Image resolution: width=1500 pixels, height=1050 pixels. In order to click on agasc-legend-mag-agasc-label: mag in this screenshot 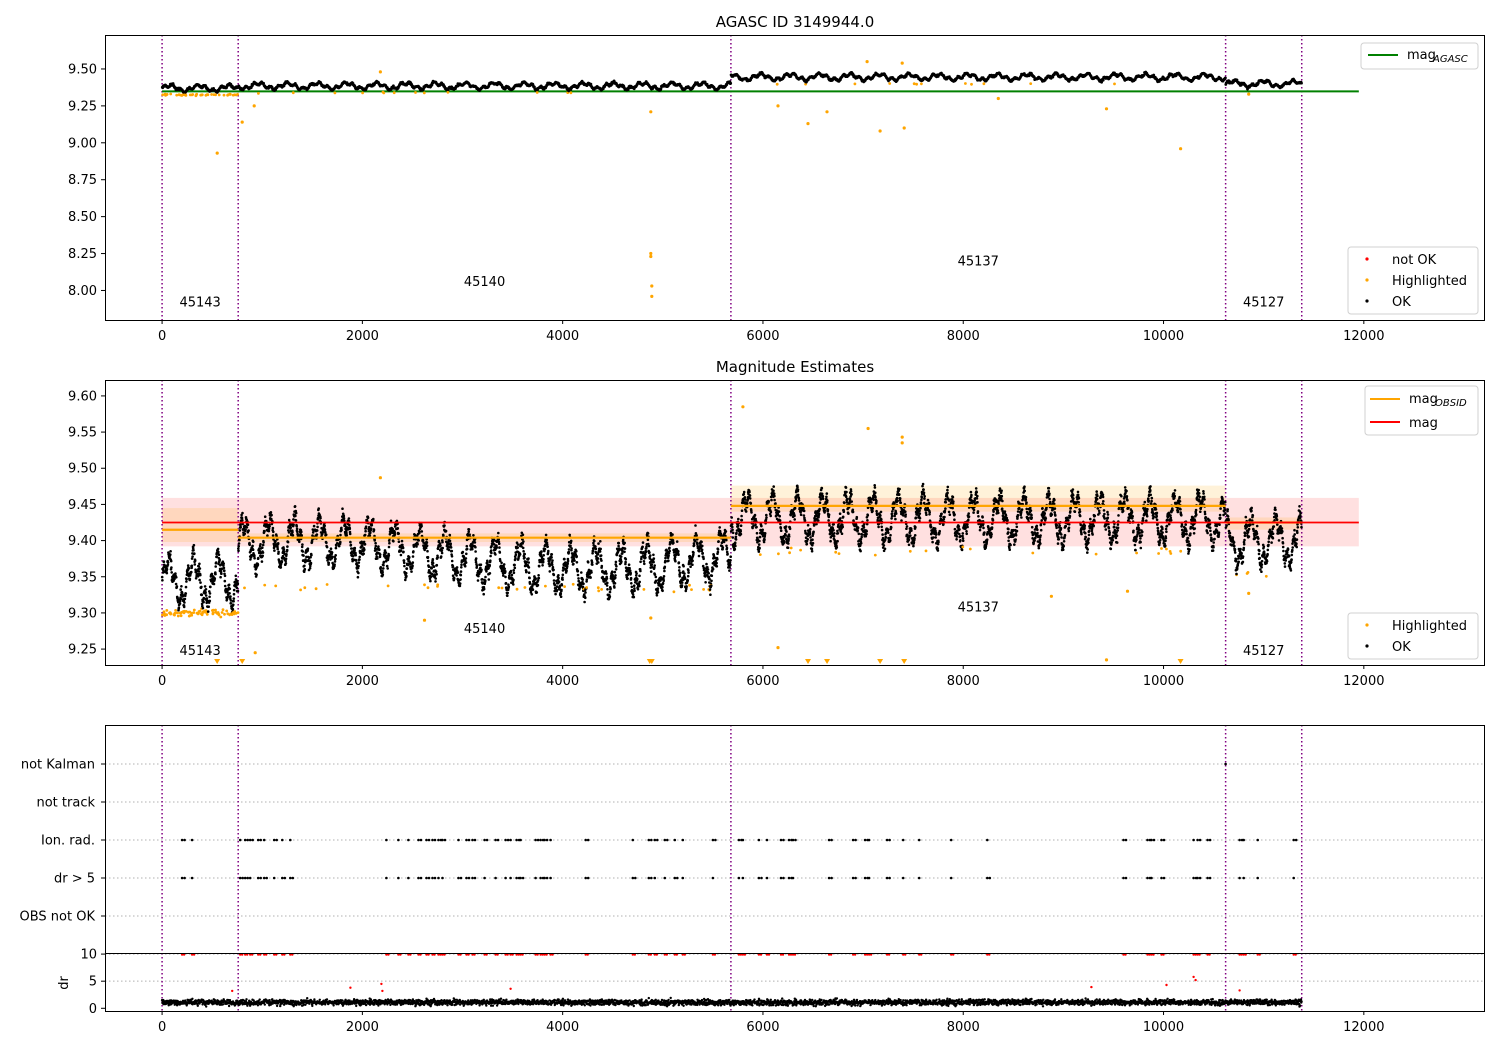, I will do `click(1421, 55)`.